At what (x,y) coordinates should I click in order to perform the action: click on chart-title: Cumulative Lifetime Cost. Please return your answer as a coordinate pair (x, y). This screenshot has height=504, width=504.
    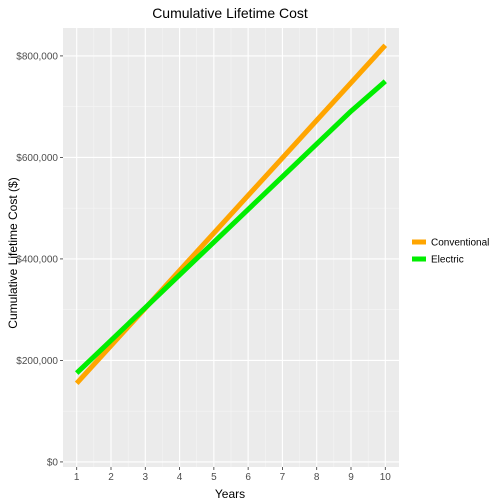
    Looking at the image, I should click on (230, 13).